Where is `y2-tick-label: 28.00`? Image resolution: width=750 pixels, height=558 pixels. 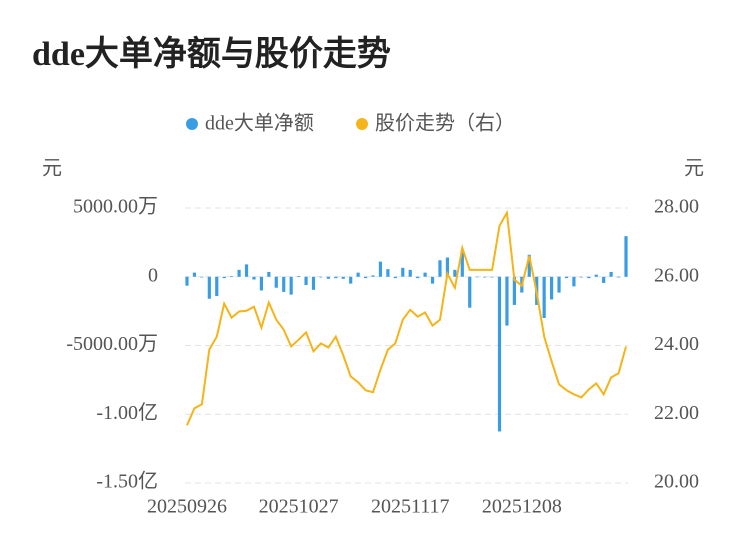 y2-tick-label: 28.00 is located at coordinates (676, 207).